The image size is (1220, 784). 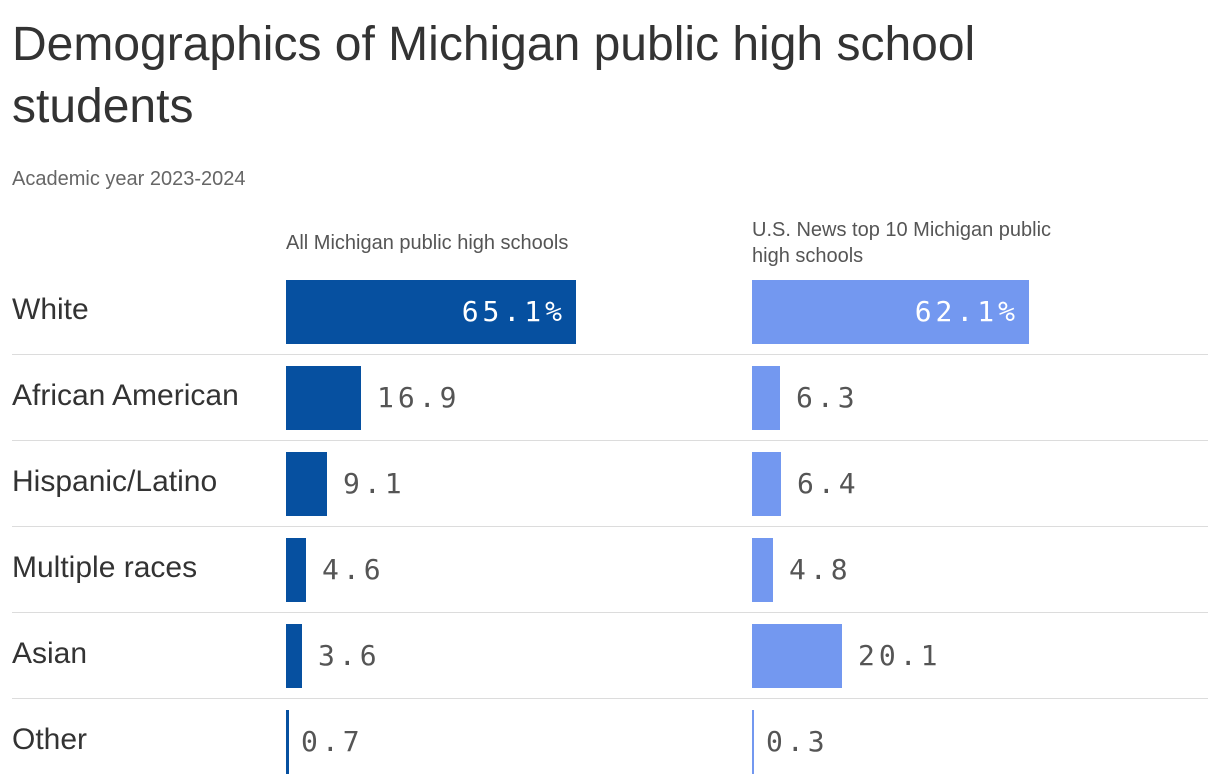 What do you see at coordinates (427, 243) in the screenshot?
I see `series-header-all-schools: All Michigan public high schools` at bounding box center [427, 243].